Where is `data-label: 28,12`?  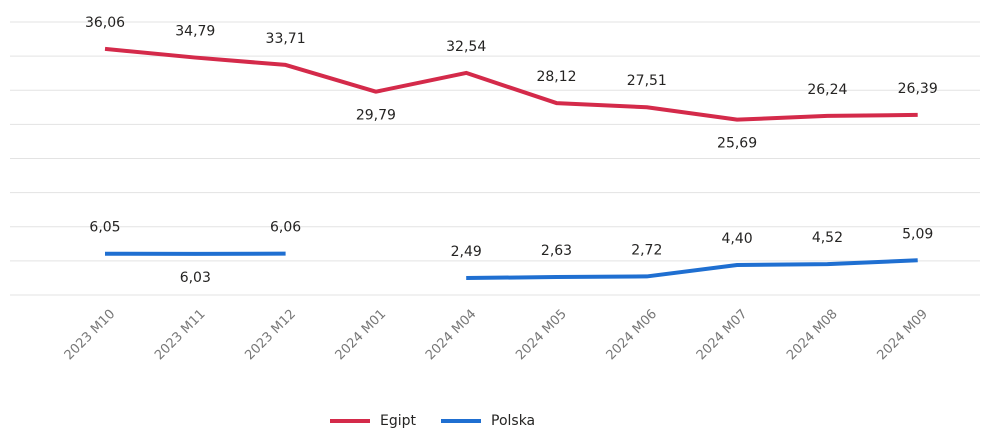
data-label: 28,12 is located at coordinates (556, 77).